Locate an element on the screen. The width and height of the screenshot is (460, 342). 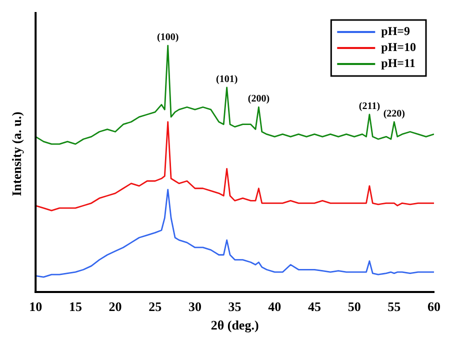
annotation: (220) is located at coordinates (394, 114).